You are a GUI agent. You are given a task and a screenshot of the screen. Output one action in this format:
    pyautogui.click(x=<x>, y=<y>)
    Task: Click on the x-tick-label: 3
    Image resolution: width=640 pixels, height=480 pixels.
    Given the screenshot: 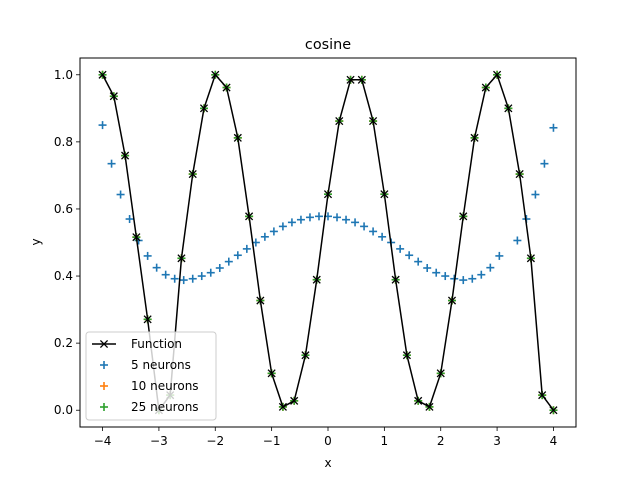 What is the action you would take?
    pyautogui.click(x=497, y=441)
    